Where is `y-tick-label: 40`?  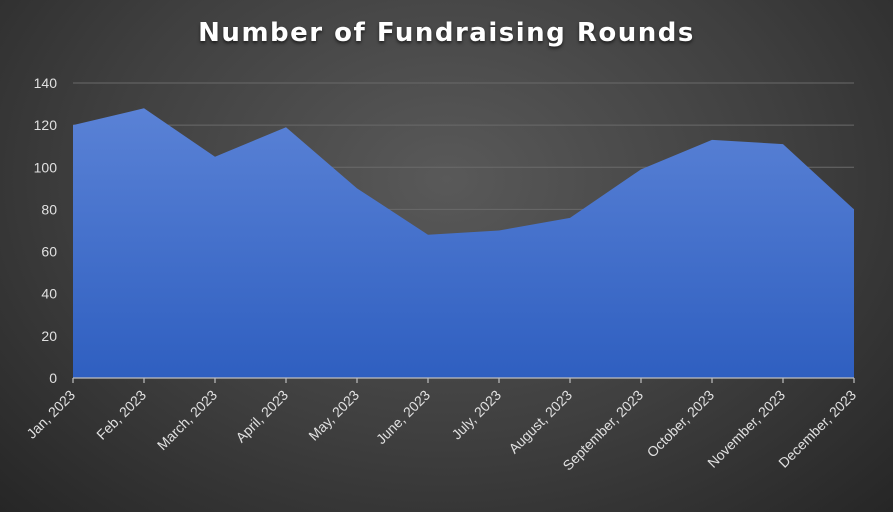
y-tick-label: 40 is located at coordinates (49, 294).